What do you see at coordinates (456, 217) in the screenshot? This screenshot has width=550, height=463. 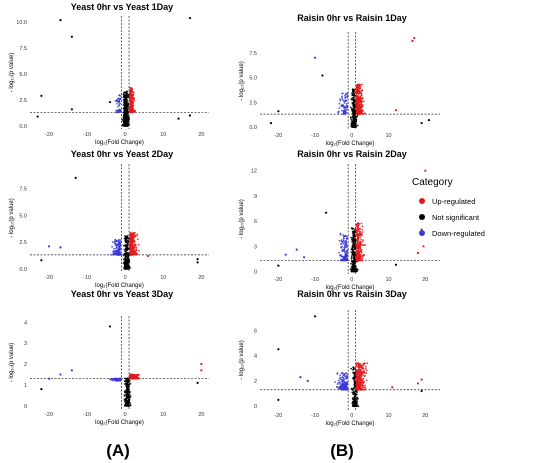 I see `legend-label-ns: Not significant` at bounding box center [456, 217].